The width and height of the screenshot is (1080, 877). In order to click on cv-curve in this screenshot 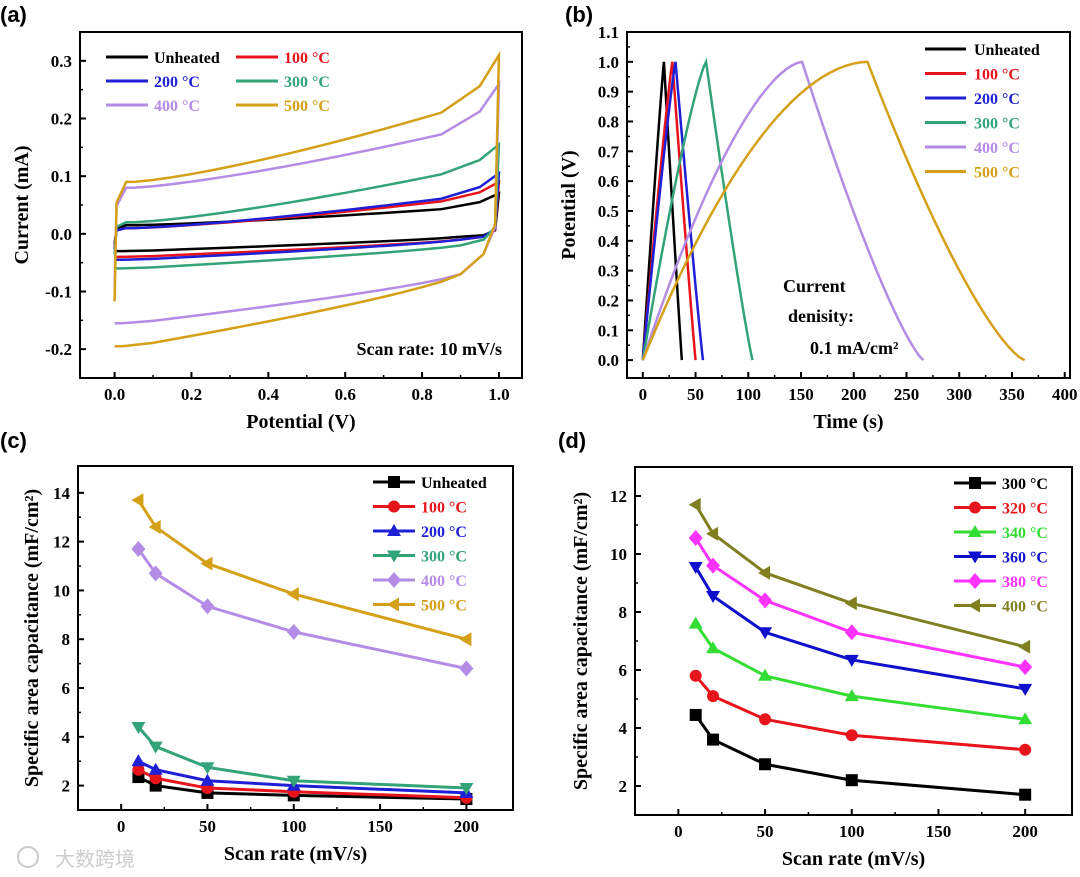, I will do `click(307, 205)`.